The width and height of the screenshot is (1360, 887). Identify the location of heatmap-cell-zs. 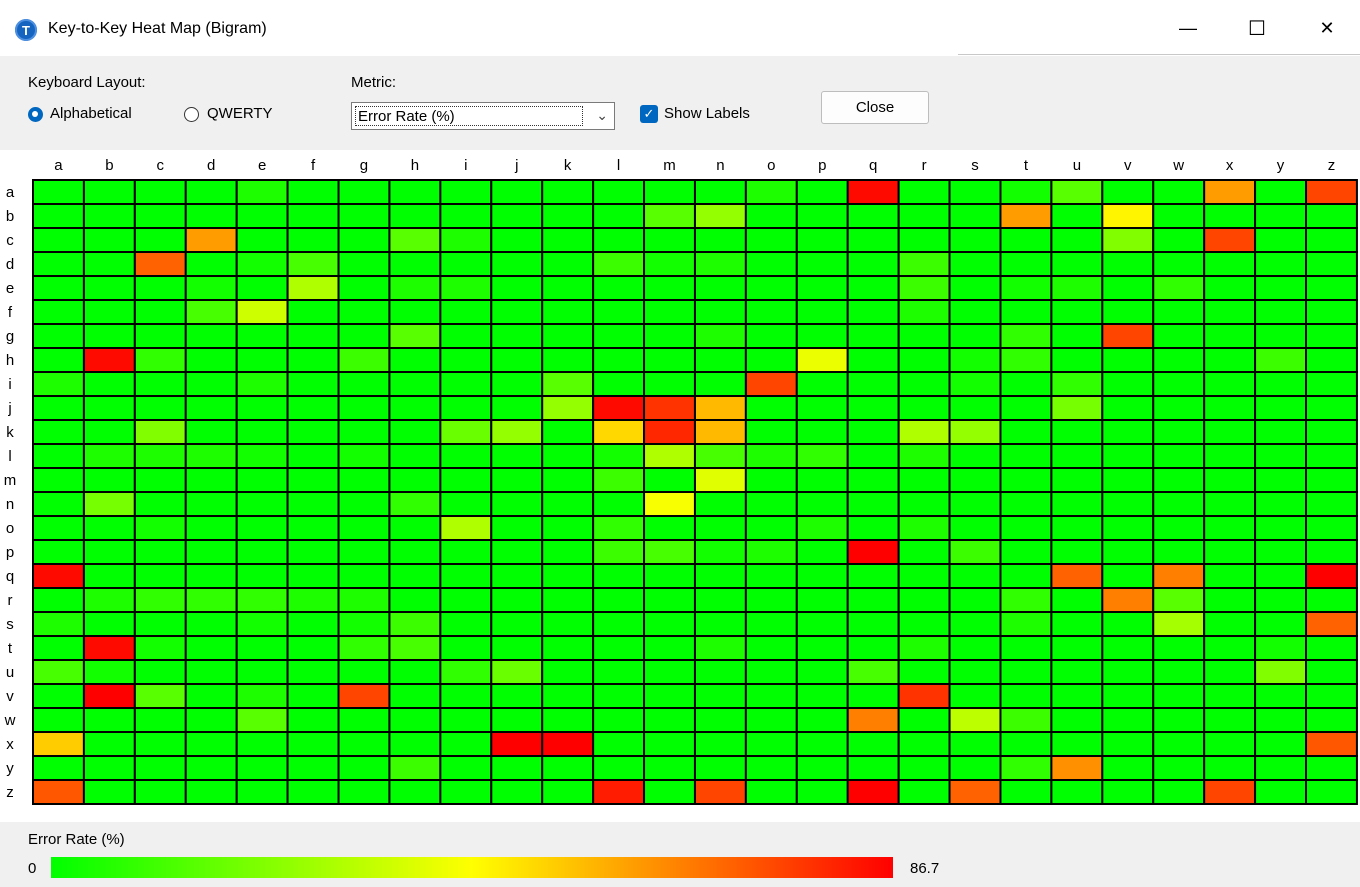
(975, 792).